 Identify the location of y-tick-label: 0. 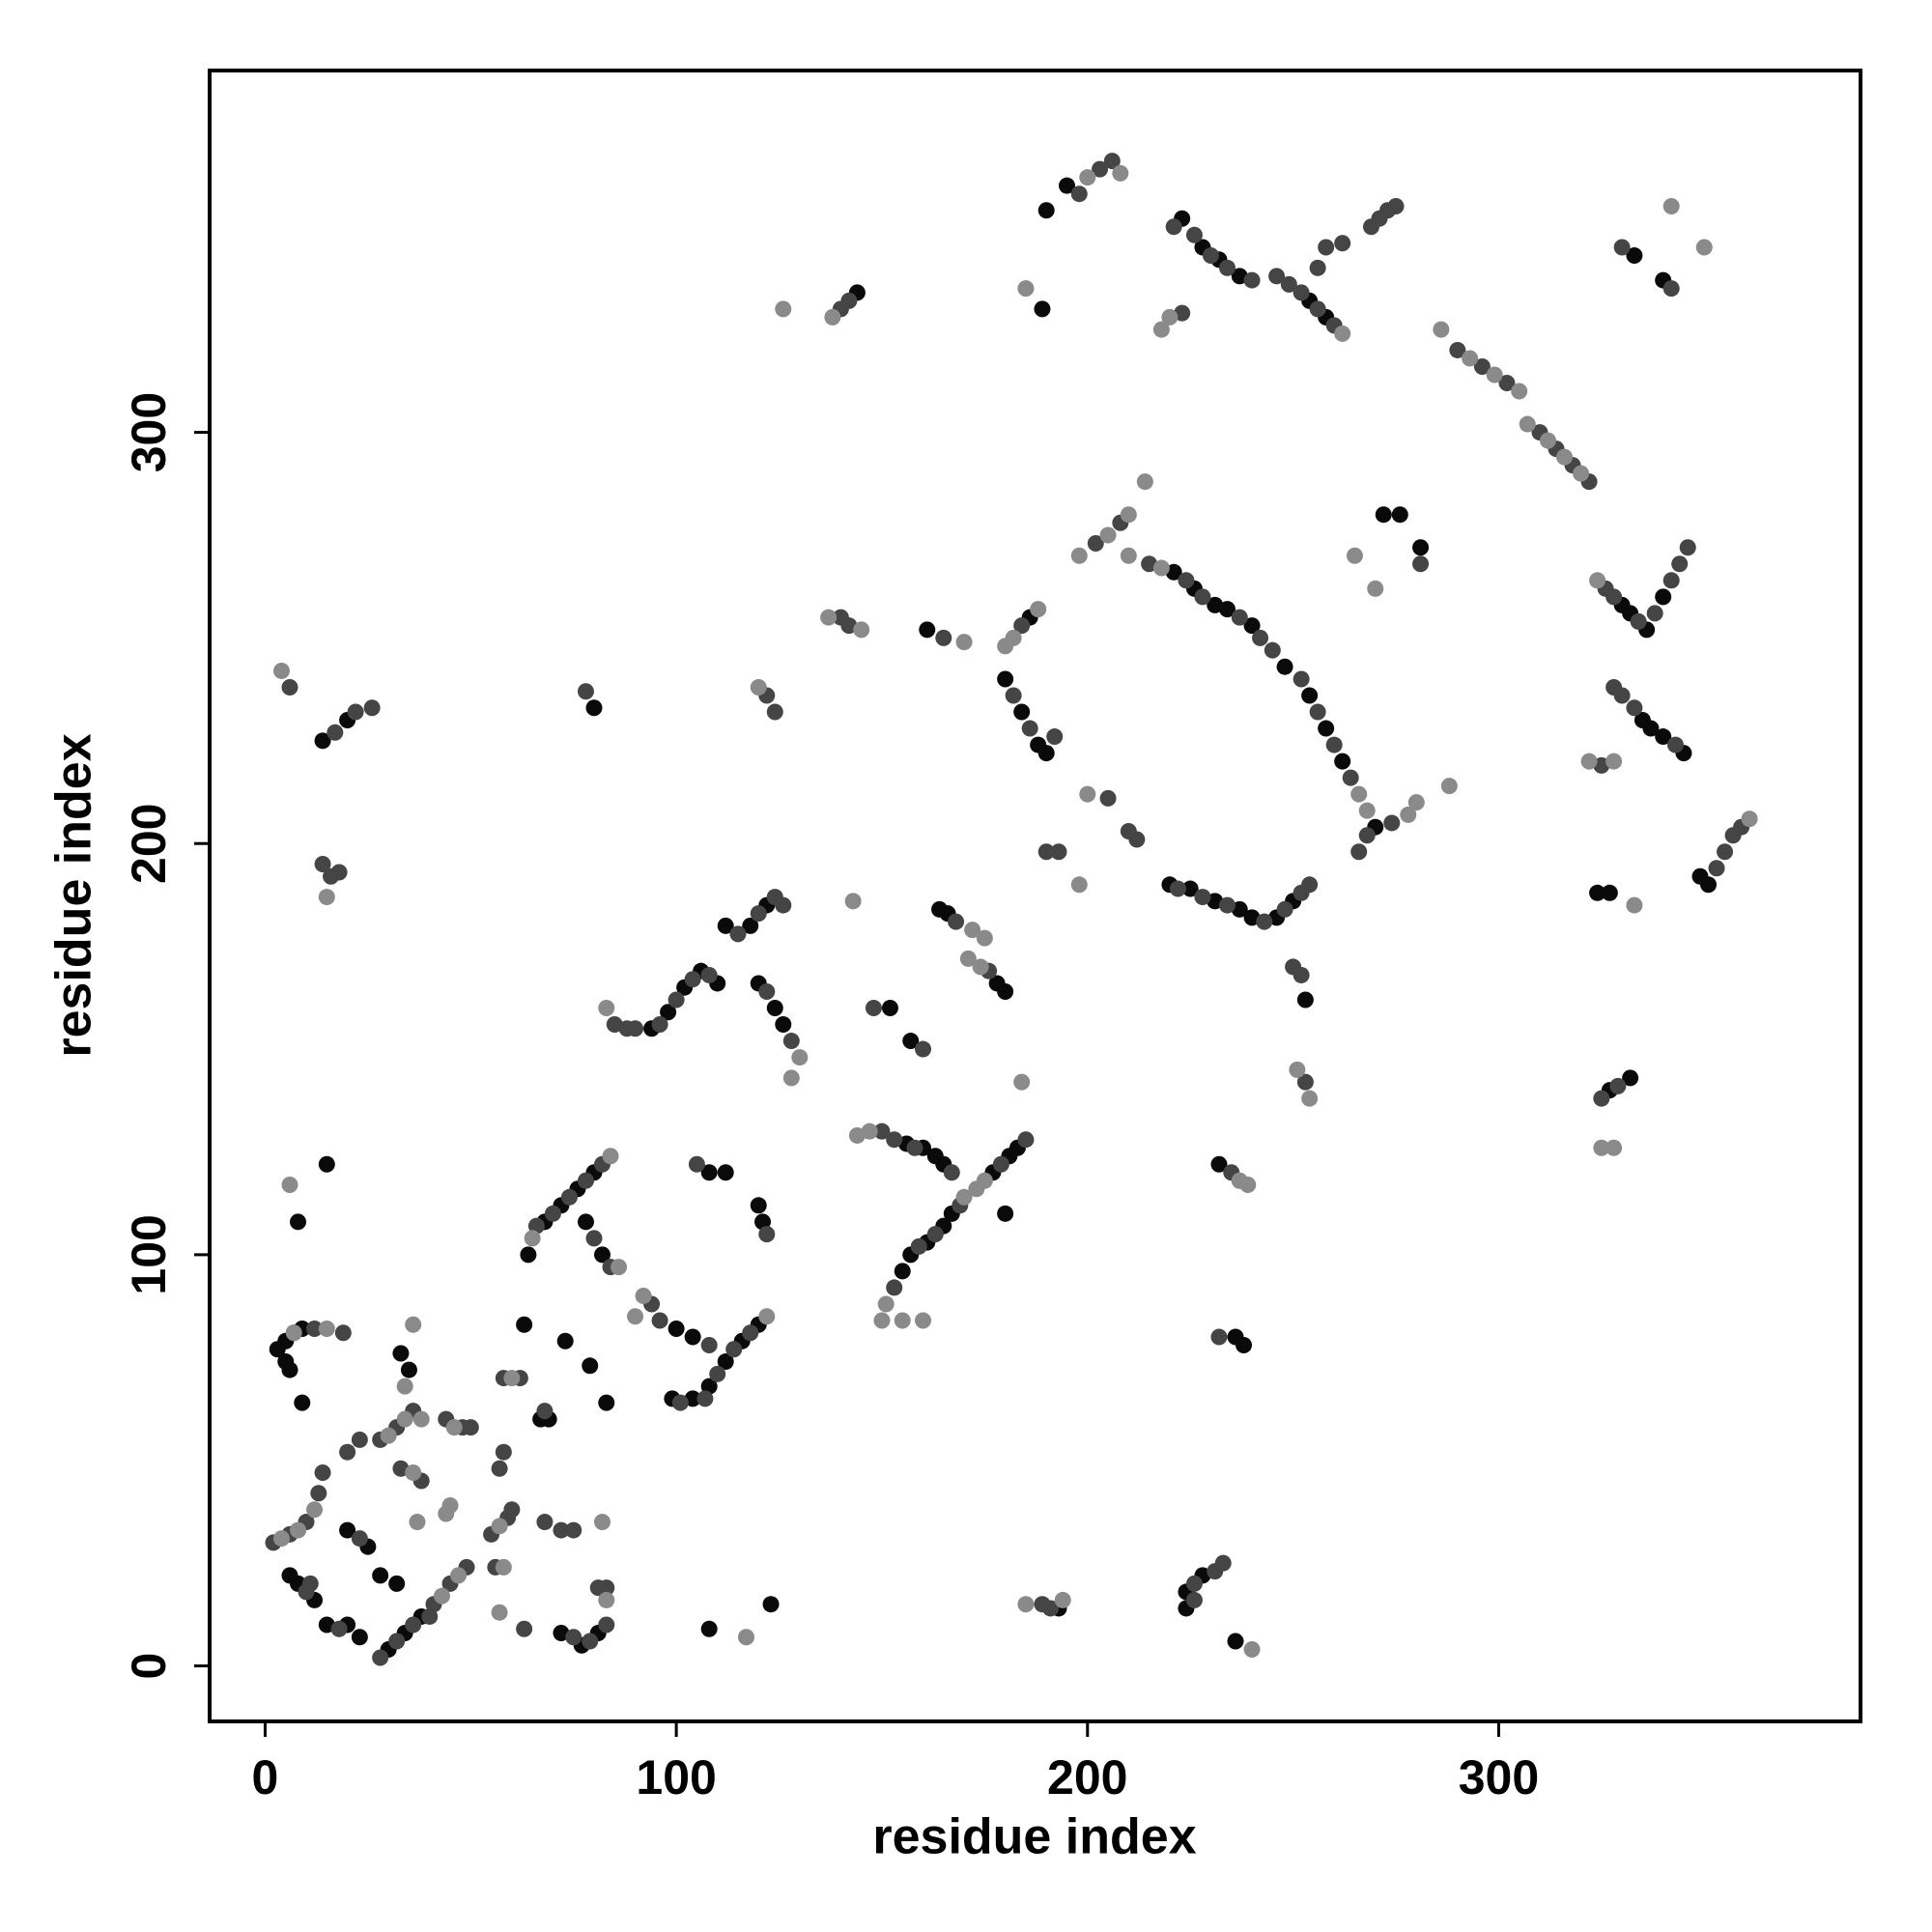
(149, 1666).